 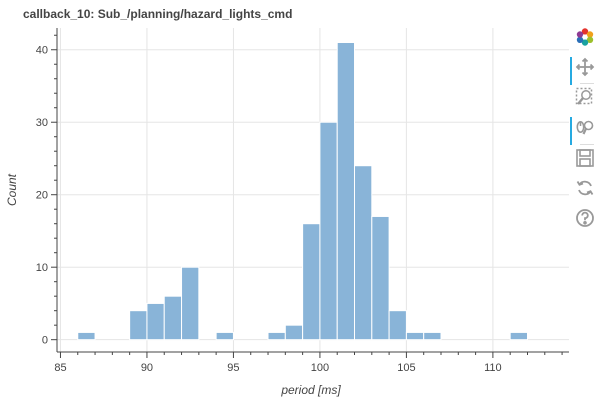 What do you see at coordinates (60, 368) in the screenshot?
I see `x-tick-label: 85` at bounding box center [60, 368].